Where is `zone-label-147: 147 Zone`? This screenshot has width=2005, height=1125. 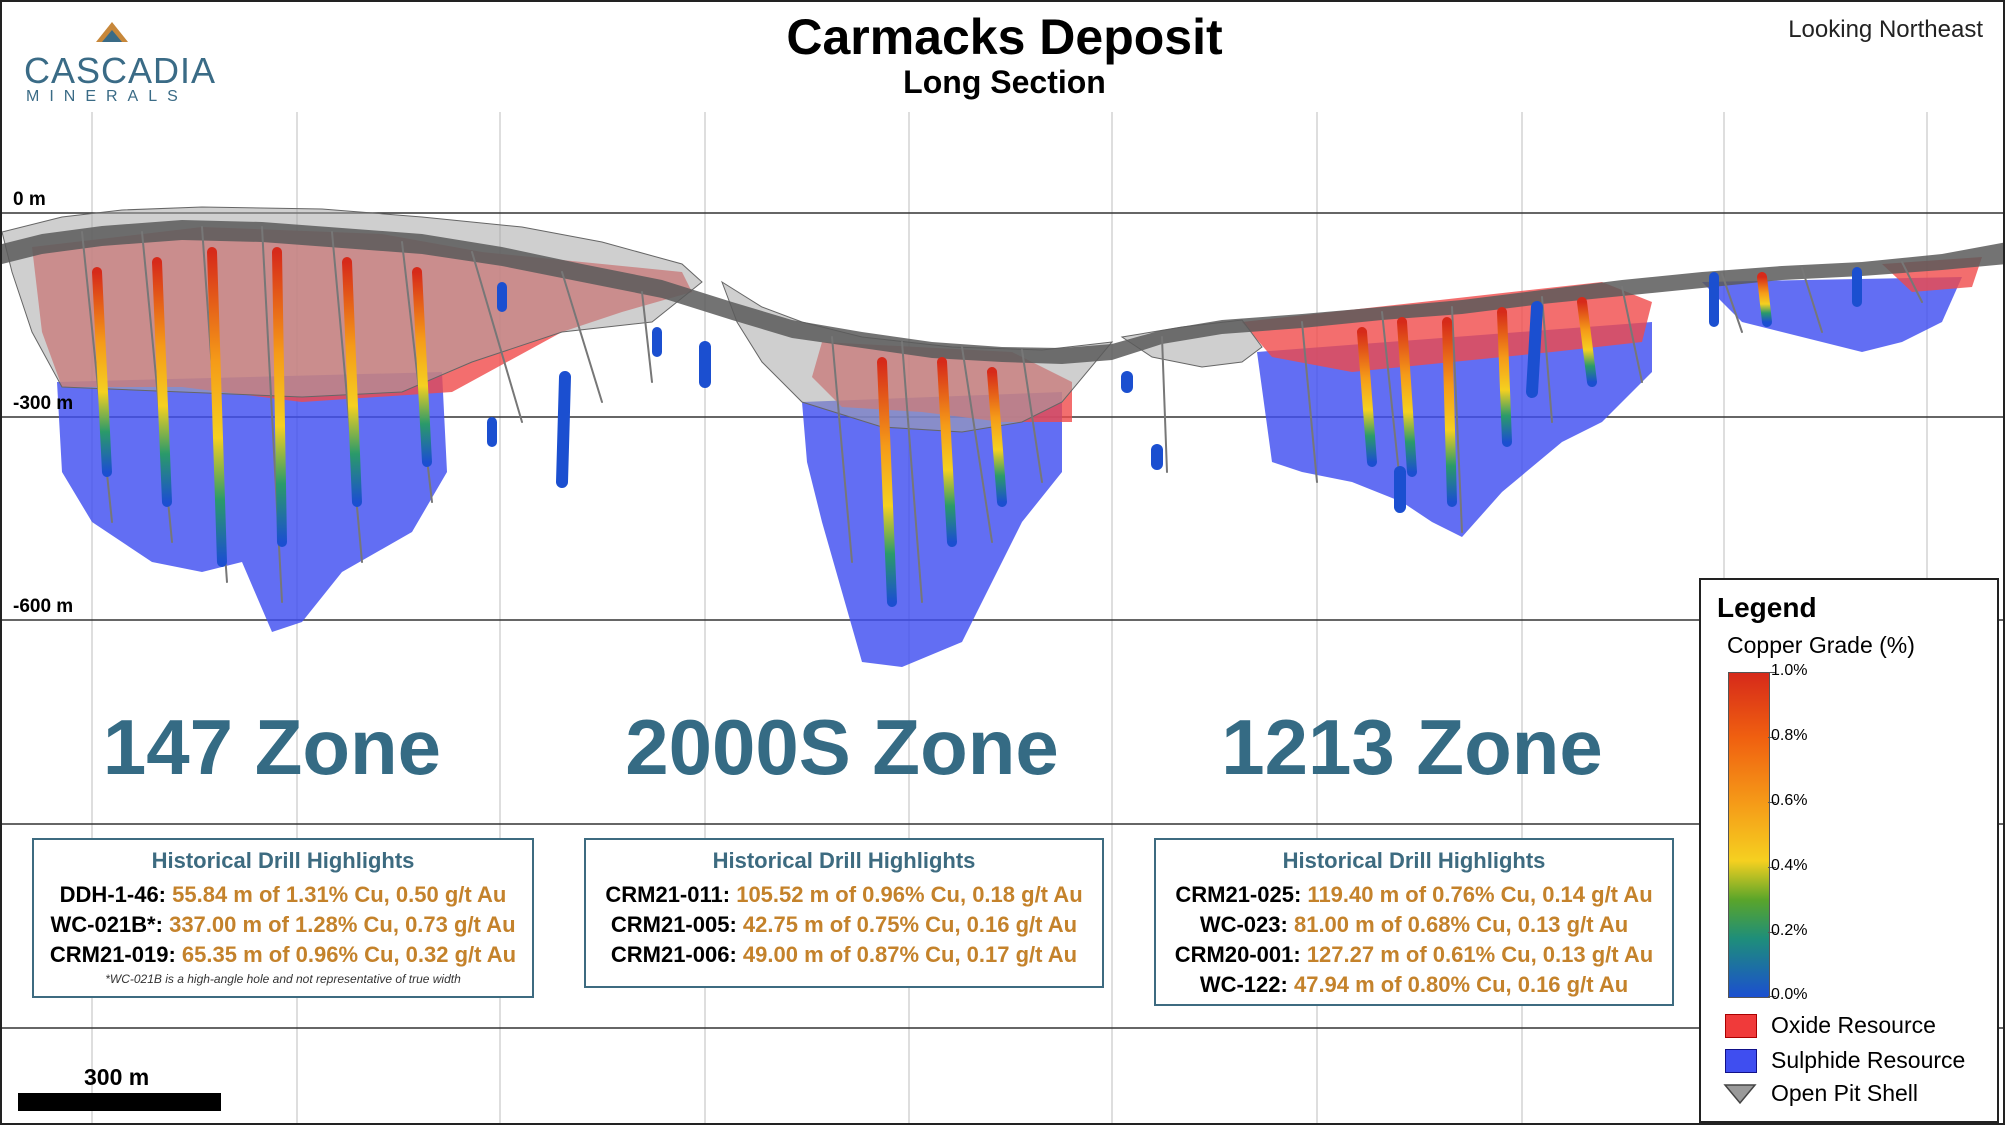
zone-label-147: 147 Zone is located at coordinates (272, 747).